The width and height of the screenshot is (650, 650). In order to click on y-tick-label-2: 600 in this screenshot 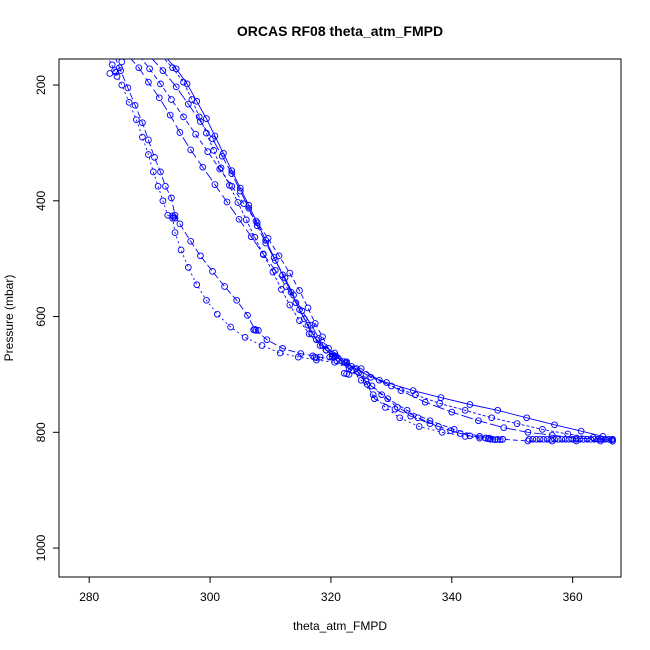, I will do `click(41, 316)`.